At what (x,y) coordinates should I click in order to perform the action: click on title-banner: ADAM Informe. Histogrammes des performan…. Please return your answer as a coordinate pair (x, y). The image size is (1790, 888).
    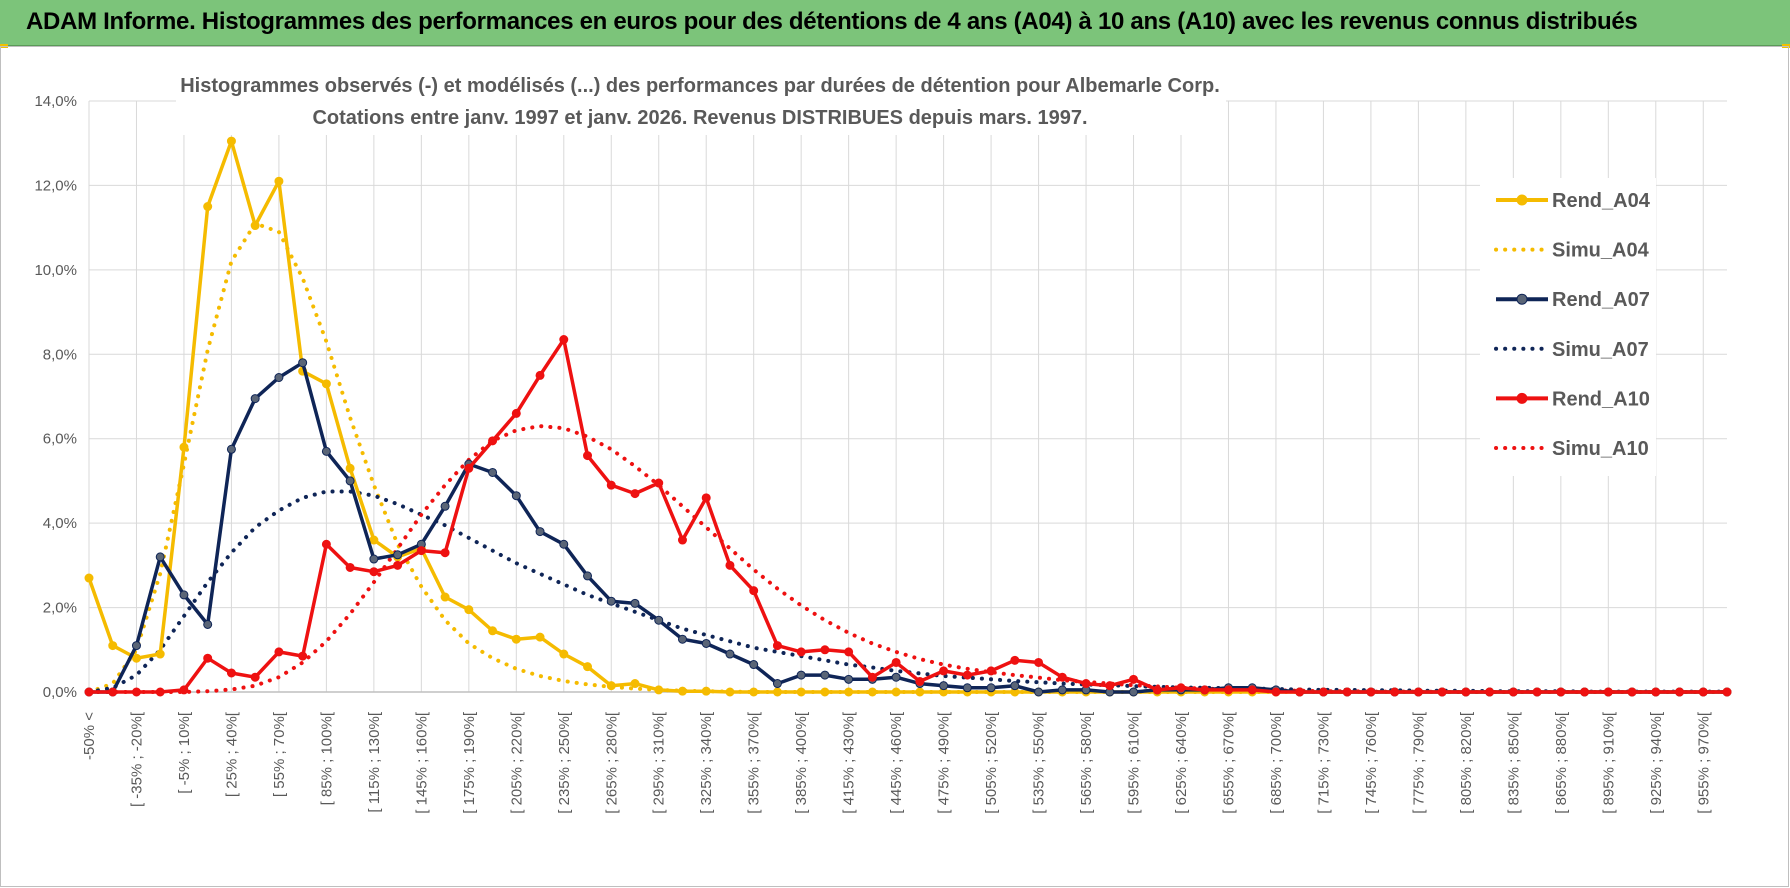
    Looking at the image, I should click on (895, 23).